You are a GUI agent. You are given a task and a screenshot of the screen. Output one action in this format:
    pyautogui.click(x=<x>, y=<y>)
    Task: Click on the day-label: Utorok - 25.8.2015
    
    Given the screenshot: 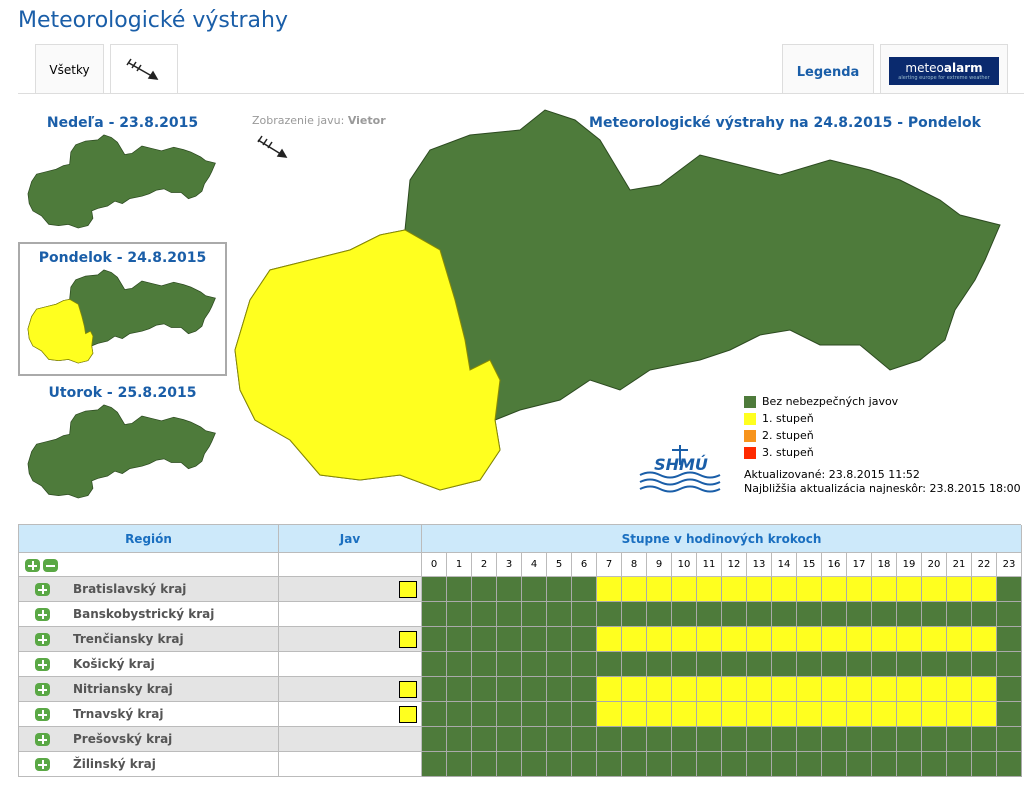 What is the action you would take?
    pyautogui.click(x=122, y=393)
    